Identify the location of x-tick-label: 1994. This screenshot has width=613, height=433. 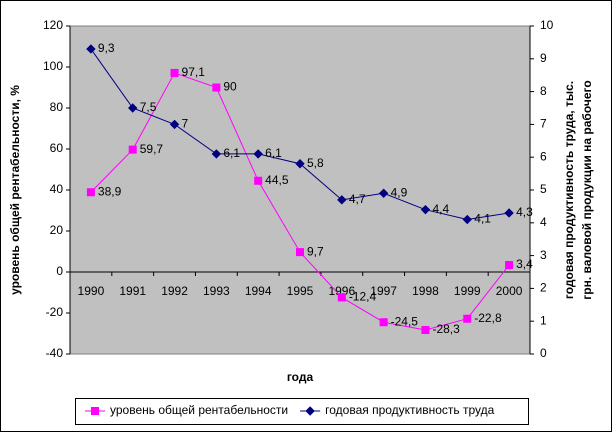
(258, 291).